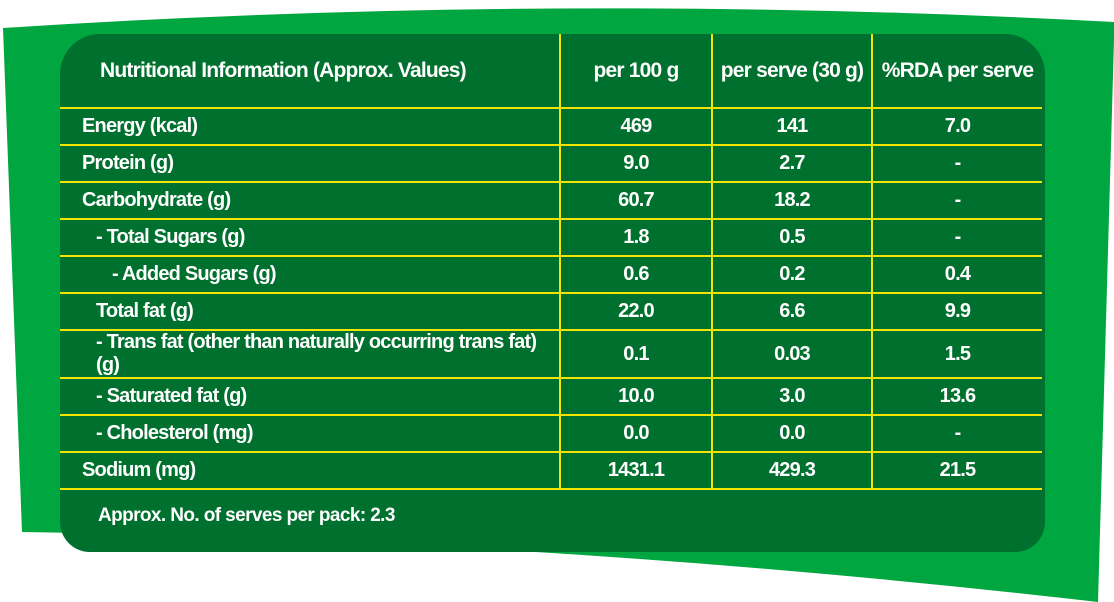  I want to click on table-row: Energy (kcal) 469 141 7.0, so click(551, 126).